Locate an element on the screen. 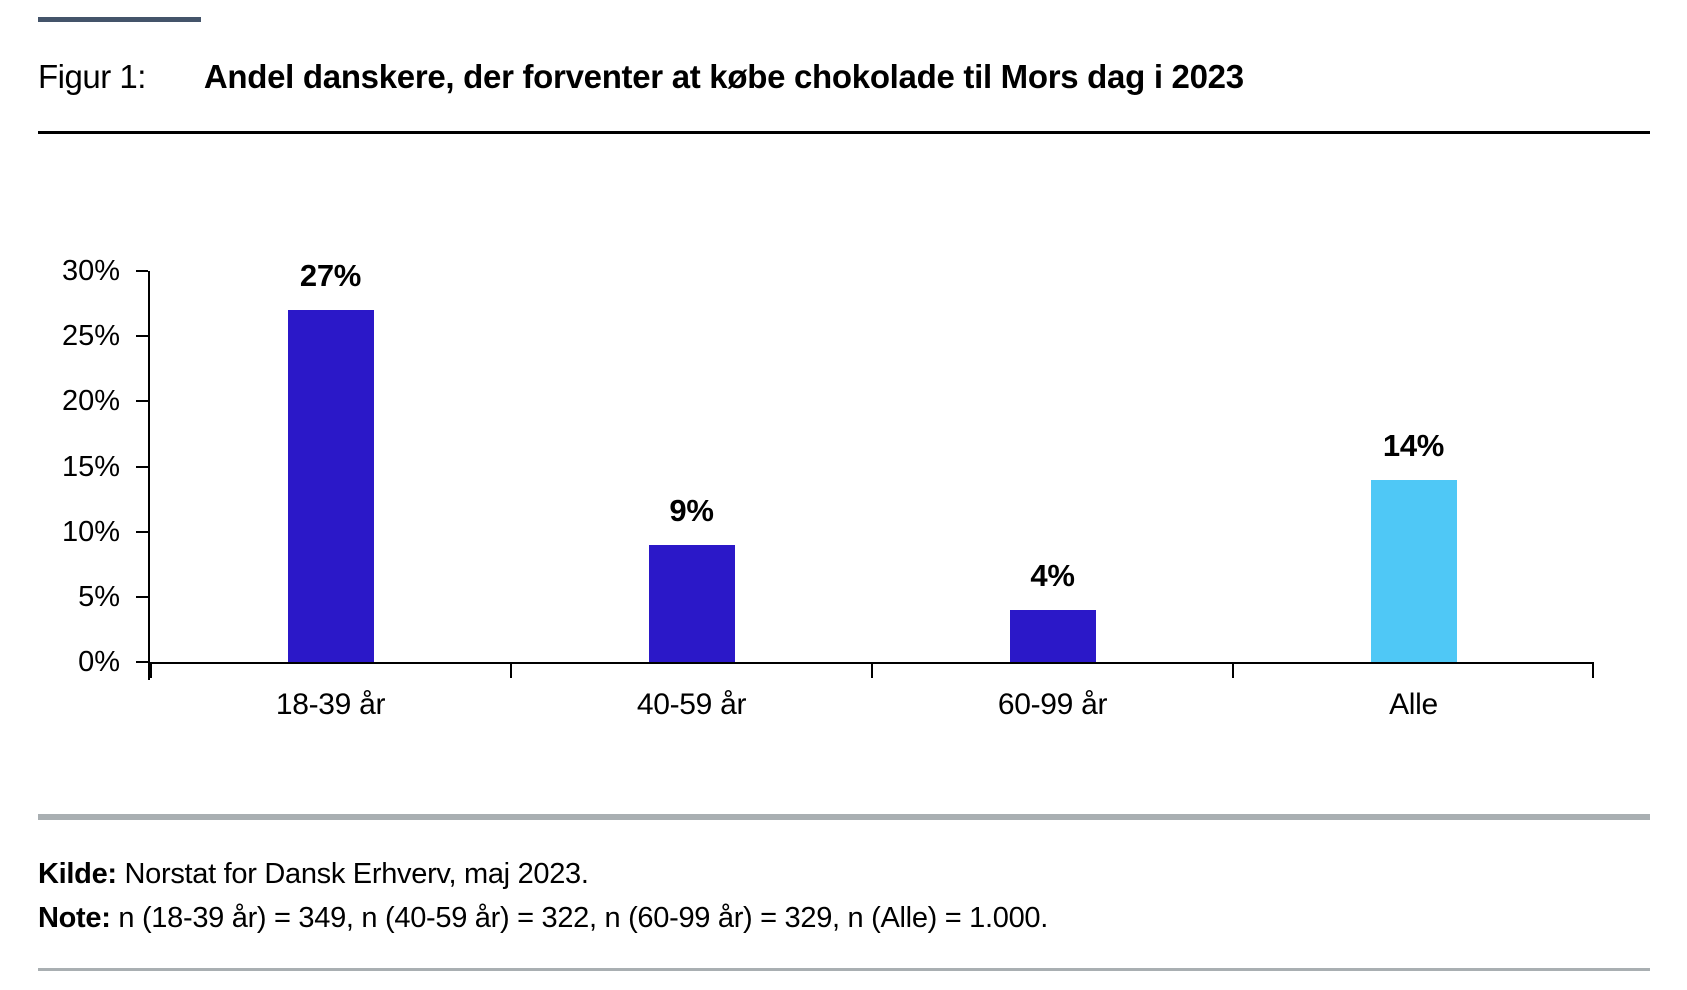  footer-separator-bar is located at coordinates (844, 817).